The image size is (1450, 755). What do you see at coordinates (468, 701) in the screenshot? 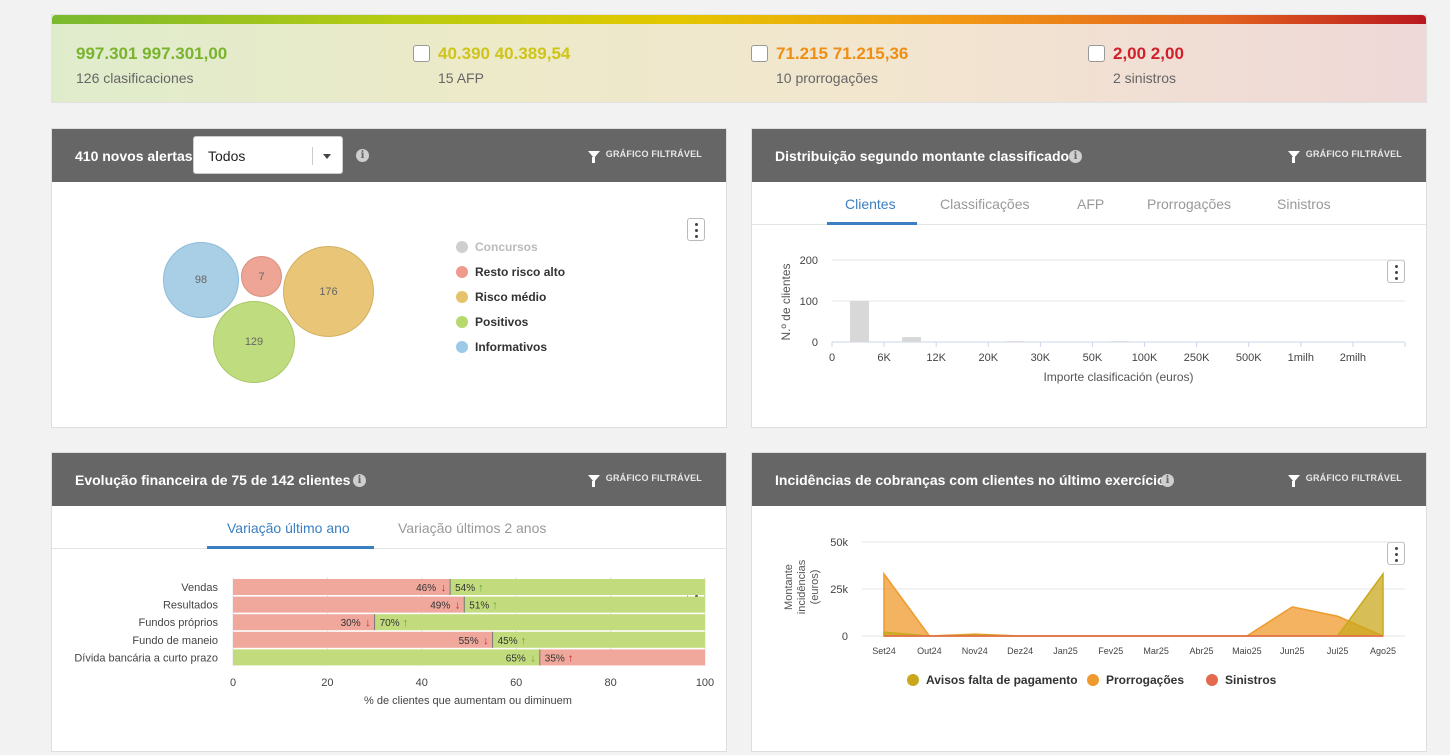
I see `x-axis-title: % de clientes que aumentam ou diminuem` at bounding box center [468, 701].